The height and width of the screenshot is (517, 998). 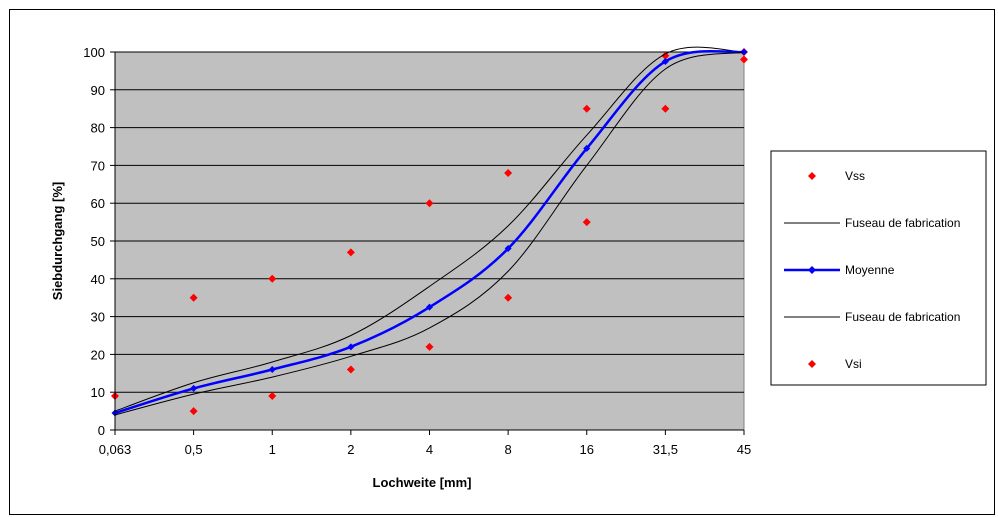 I want to click on legend-item: Vss, so click(x=836, y=176).